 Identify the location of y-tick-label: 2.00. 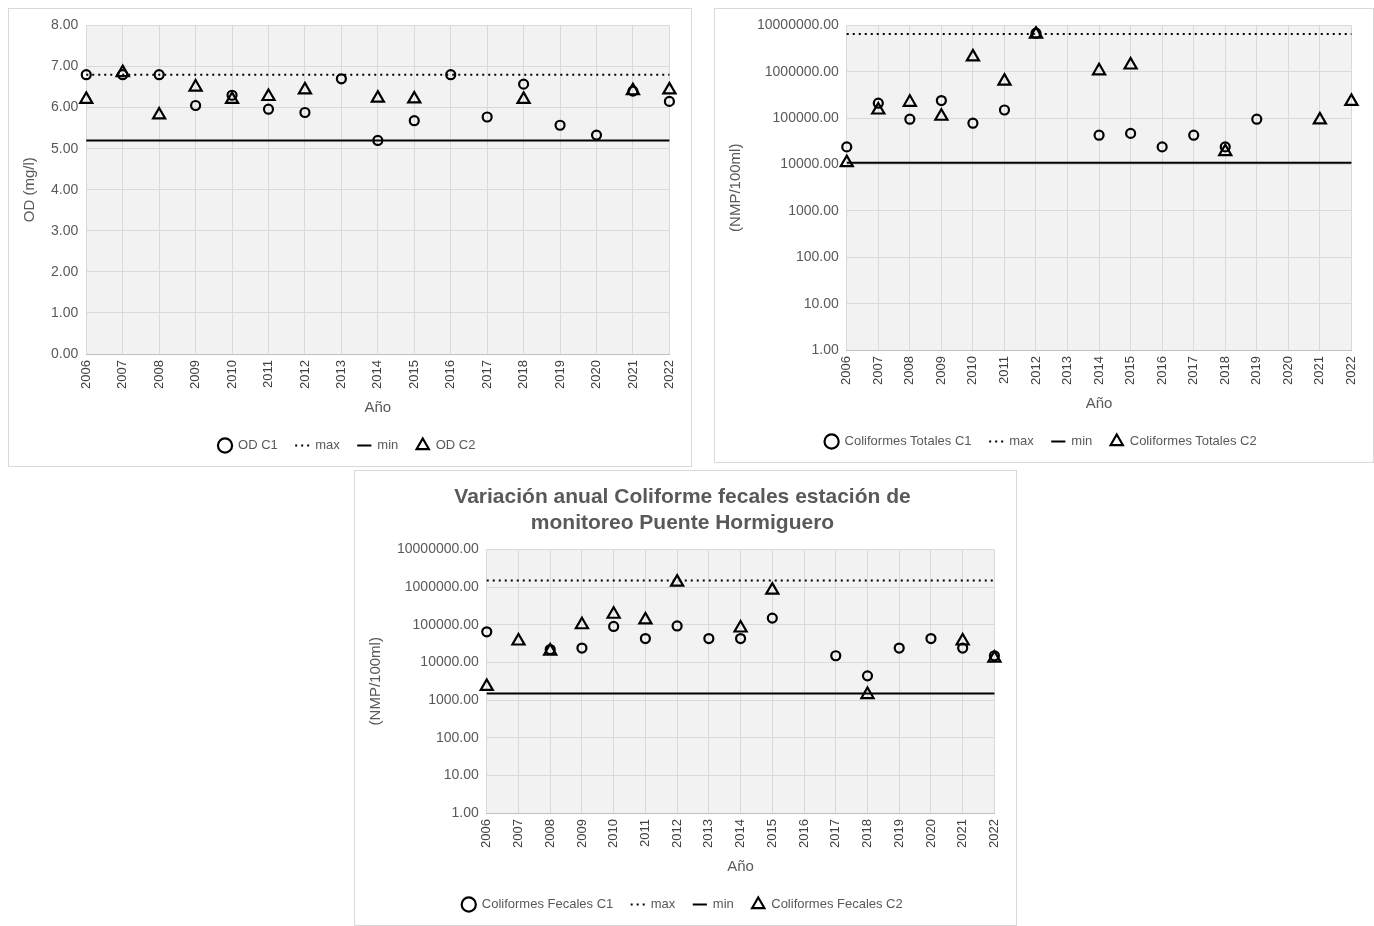
(65, 270).